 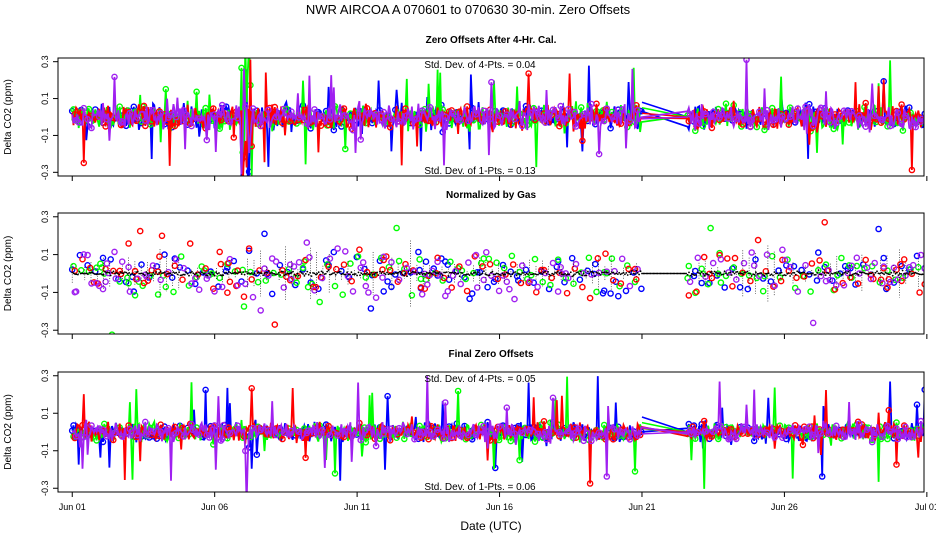 What do you see at coordinates (491, 40) in the screenshot?
I see `panel-title: Zero Offsets After 4-Hr. Cal.` at bounding box center [491, 40].